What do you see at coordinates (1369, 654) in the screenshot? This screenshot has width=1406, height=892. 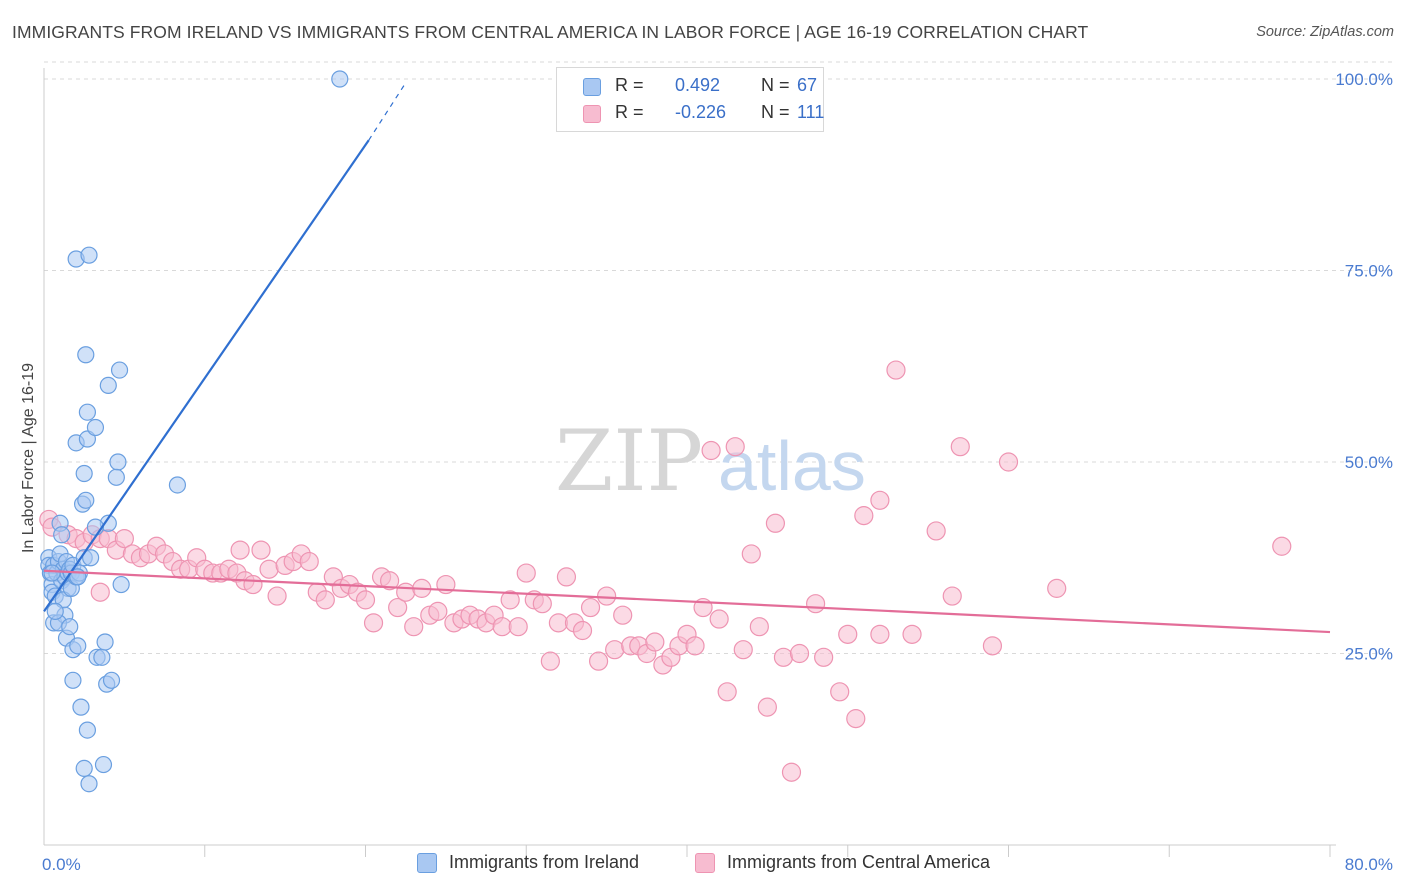 I see `y-tick-label: 25.0%` at bounding box center [1369, 654].